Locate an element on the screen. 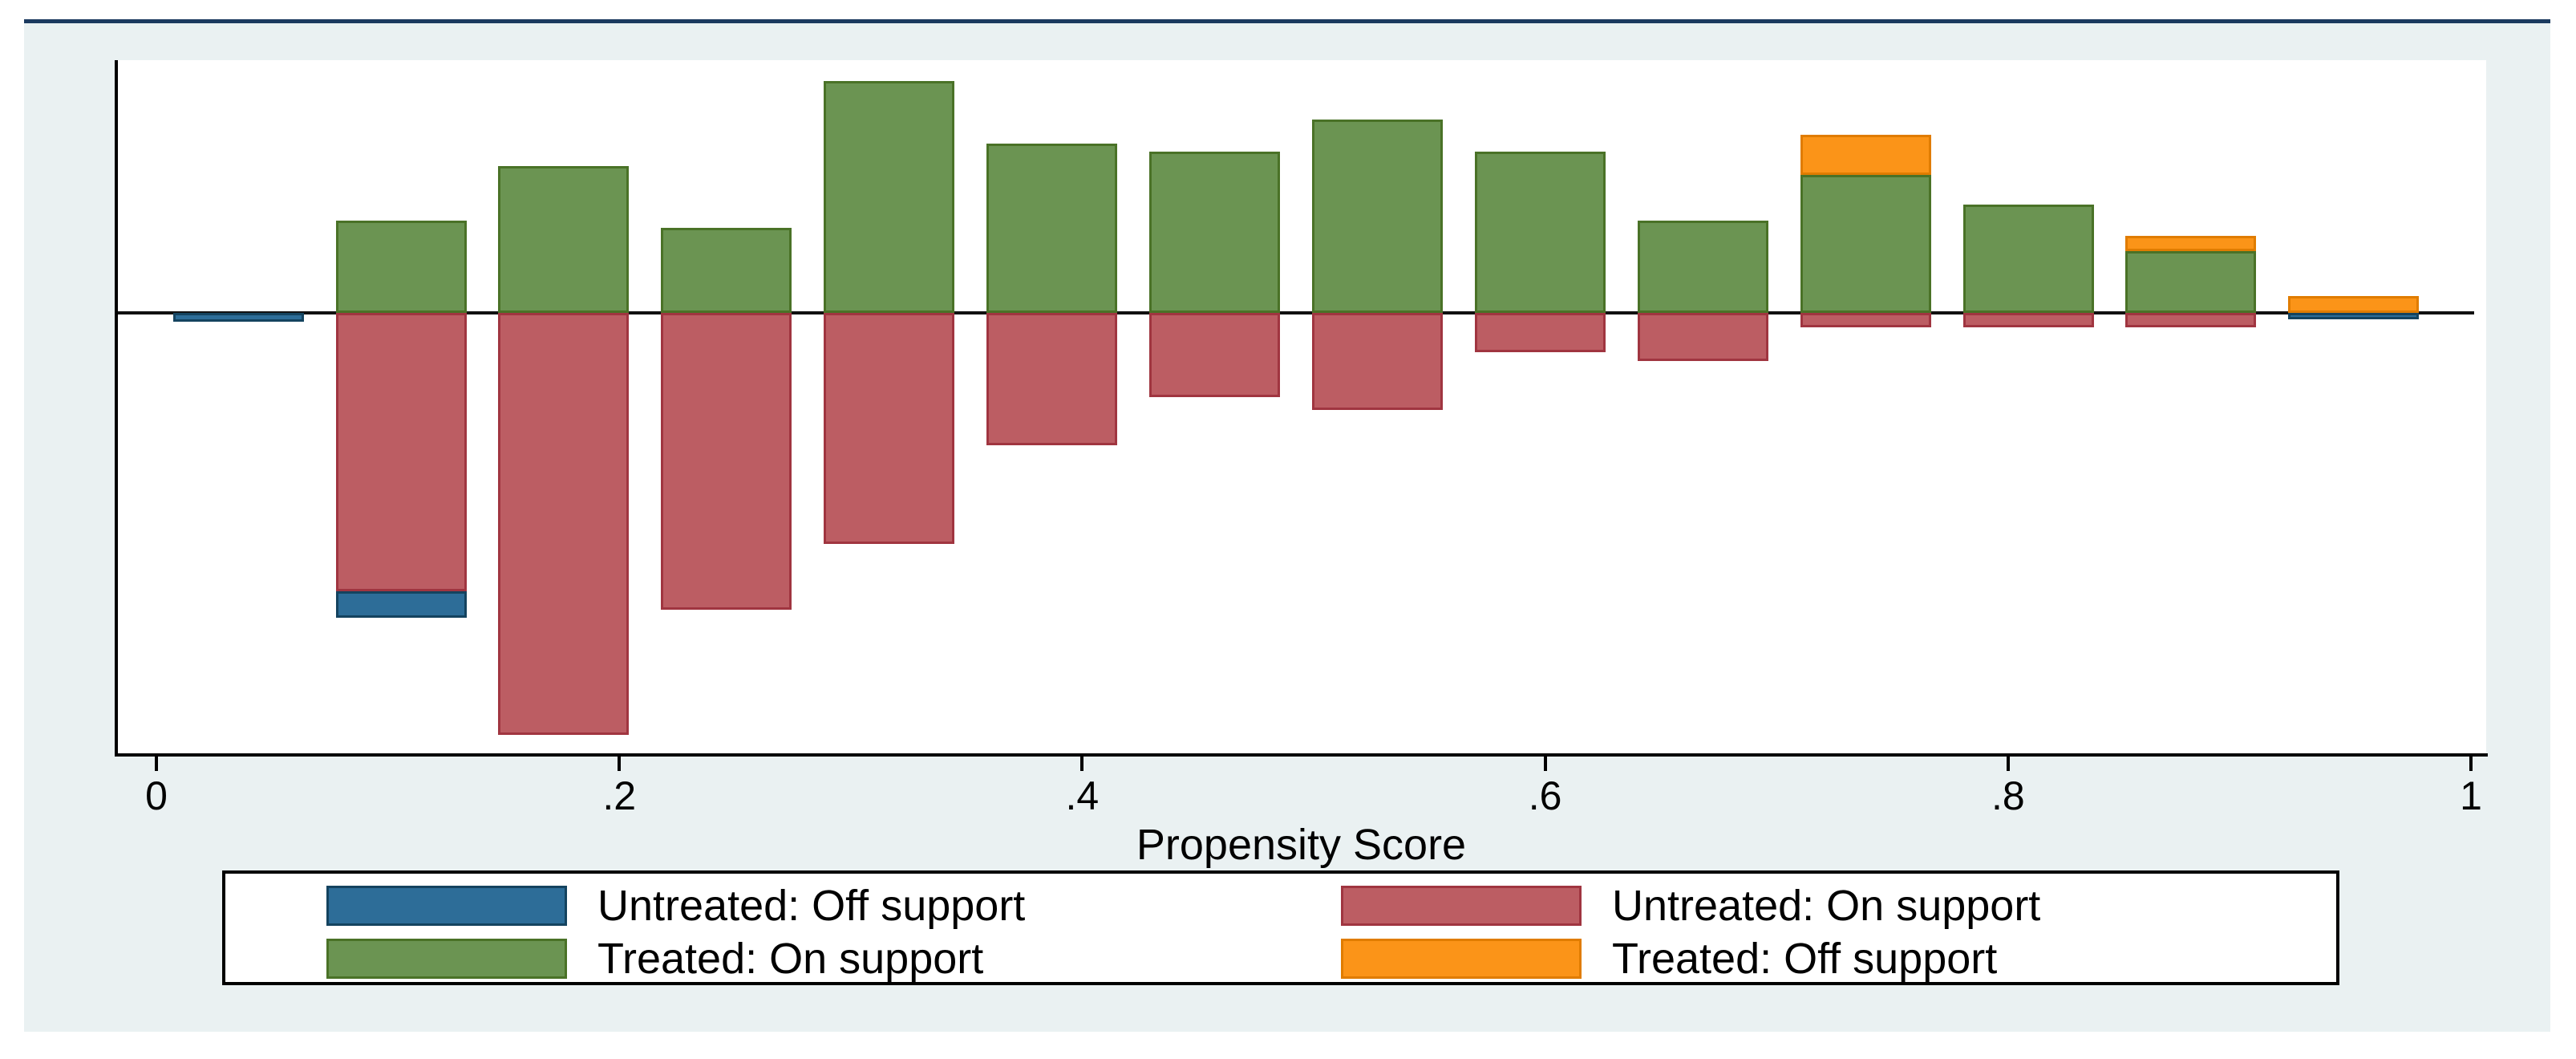 This screenshot has height=1059, width=2576. legend-item-treated-off-support: Treated: Off support is located at coordinates (1669, 959).